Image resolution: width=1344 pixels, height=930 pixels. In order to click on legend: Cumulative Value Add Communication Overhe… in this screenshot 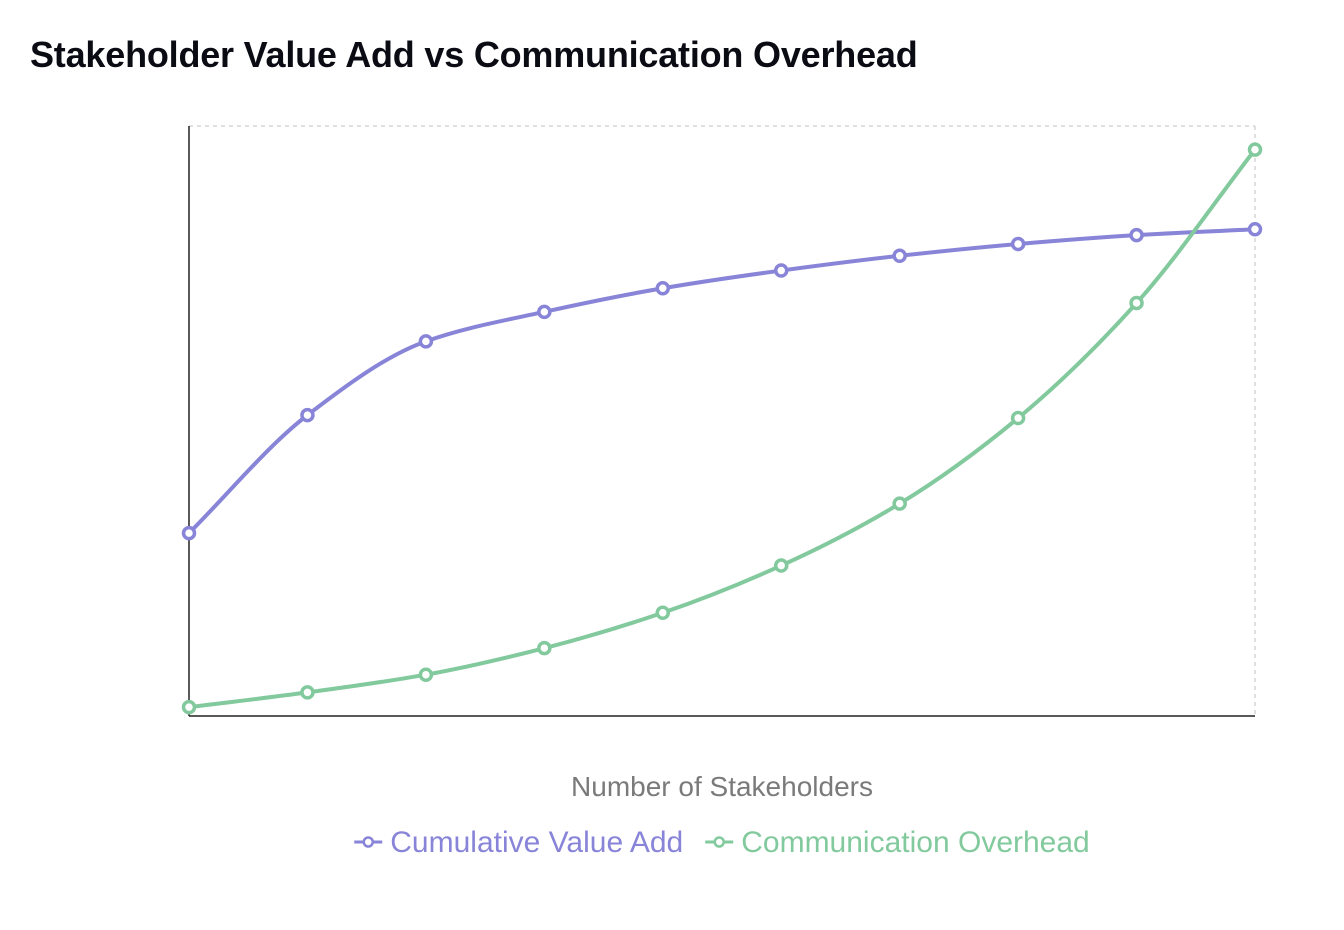, I will do `click(722, 842)`.